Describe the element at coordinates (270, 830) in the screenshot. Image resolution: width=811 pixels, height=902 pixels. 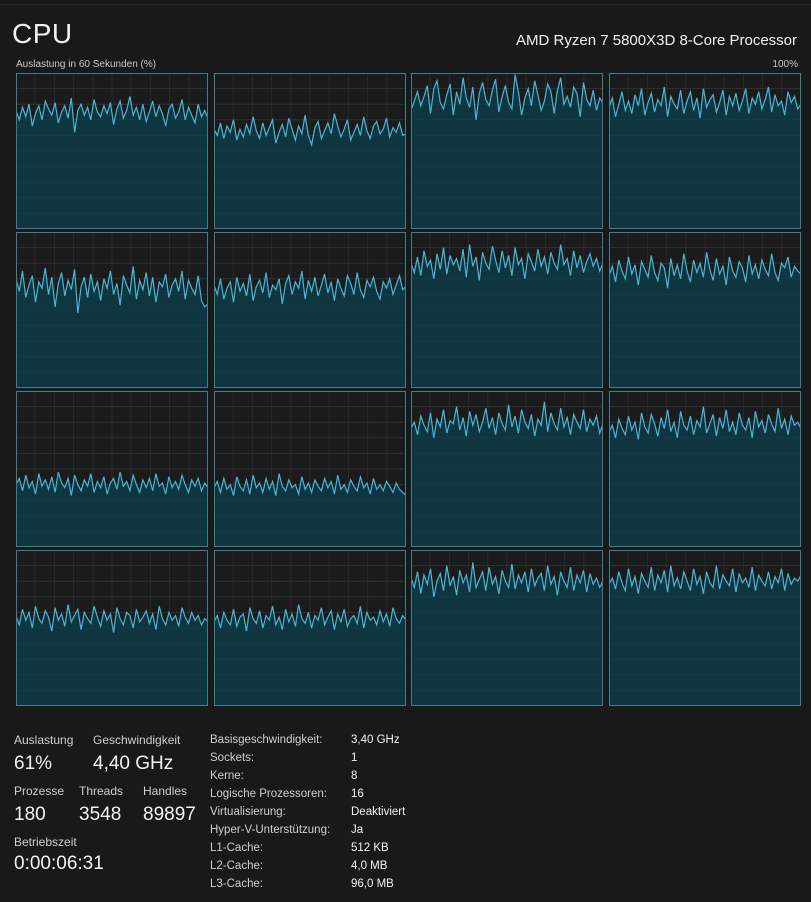
I see `property-label: Hyper-V-Unterstützung:` at that location.